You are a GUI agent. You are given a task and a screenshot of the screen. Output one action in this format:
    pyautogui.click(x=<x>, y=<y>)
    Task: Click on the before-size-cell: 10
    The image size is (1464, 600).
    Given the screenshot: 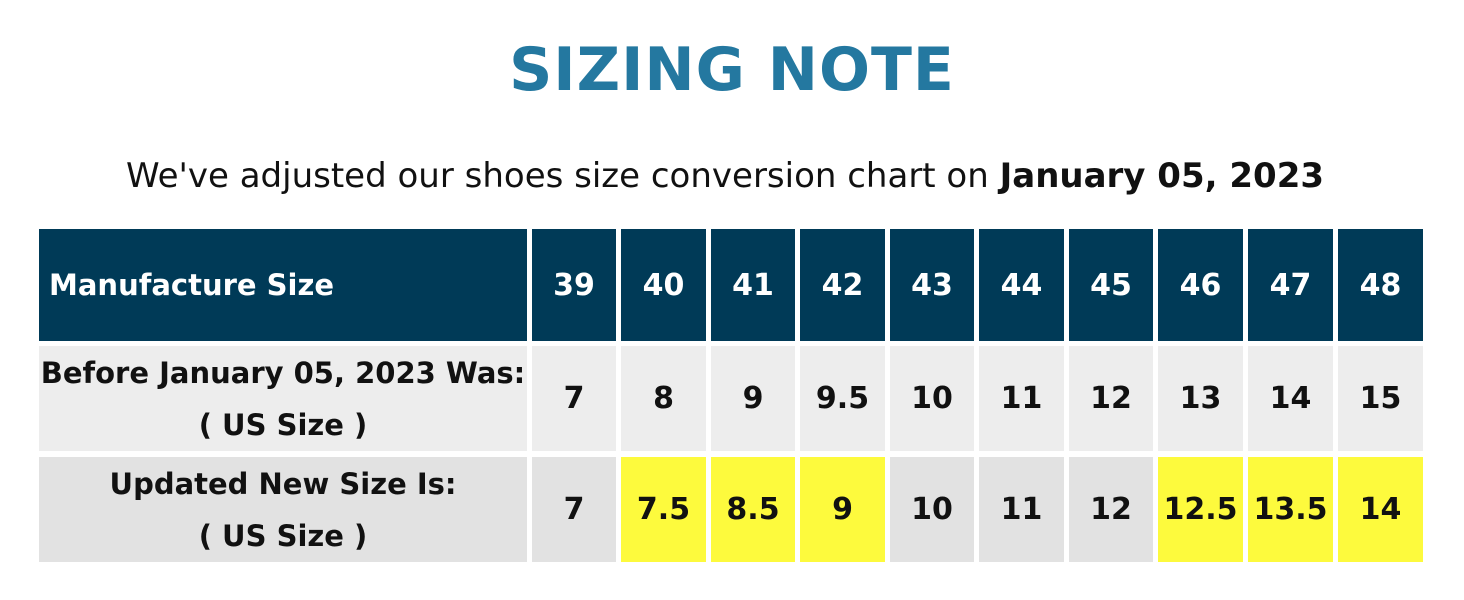 What is the action you would take?
    pyautogui.click(x=932, y=401)
    